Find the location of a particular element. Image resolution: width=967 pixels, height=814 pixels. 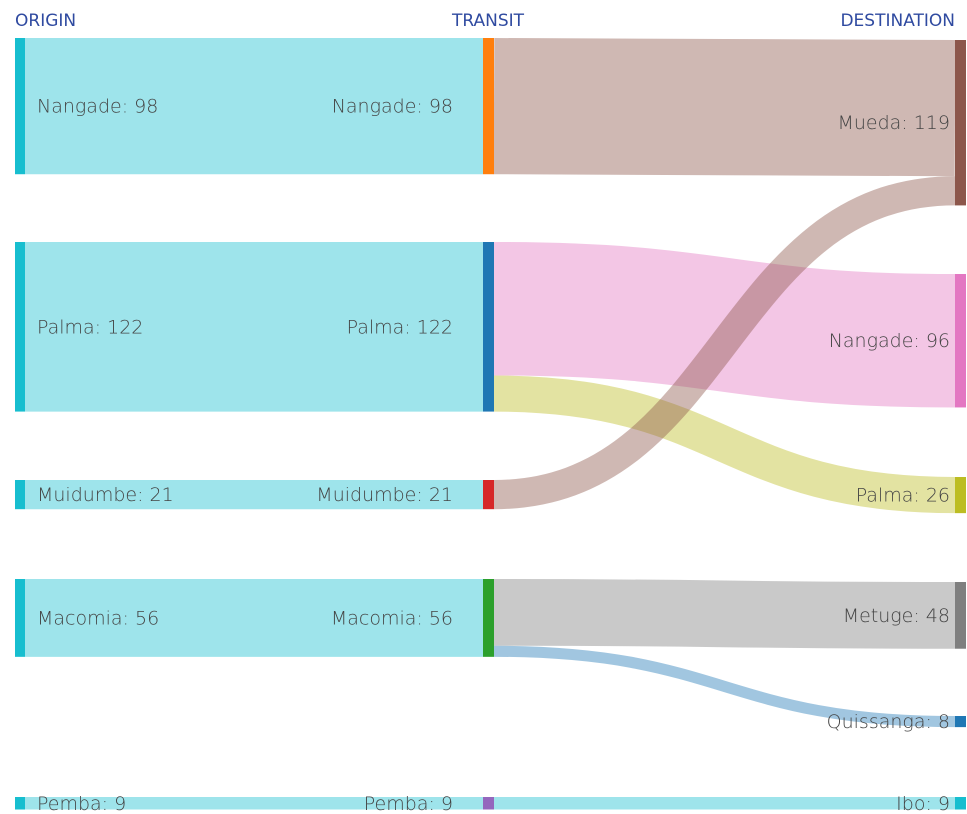

column-header: ORIGIN is located at coordinates (45, 21).